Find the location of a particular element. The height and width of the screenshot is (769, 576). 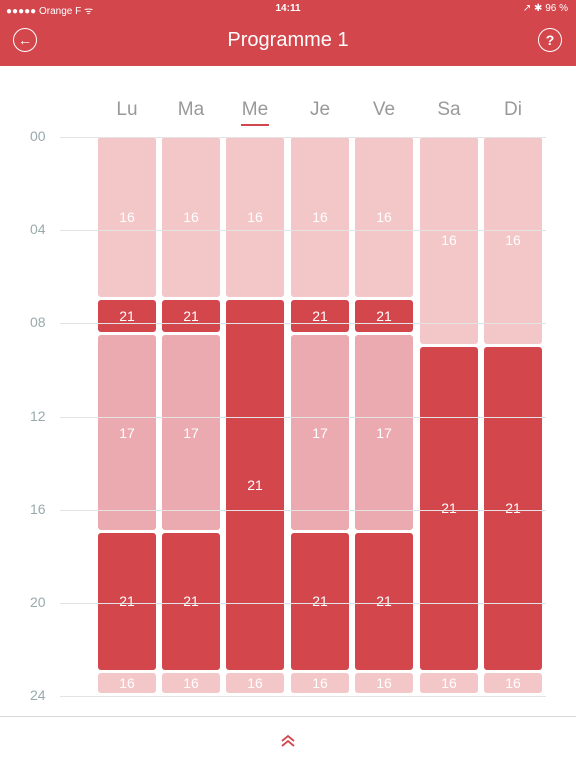

hour-label: 04 is located at coordinates (38, 229).